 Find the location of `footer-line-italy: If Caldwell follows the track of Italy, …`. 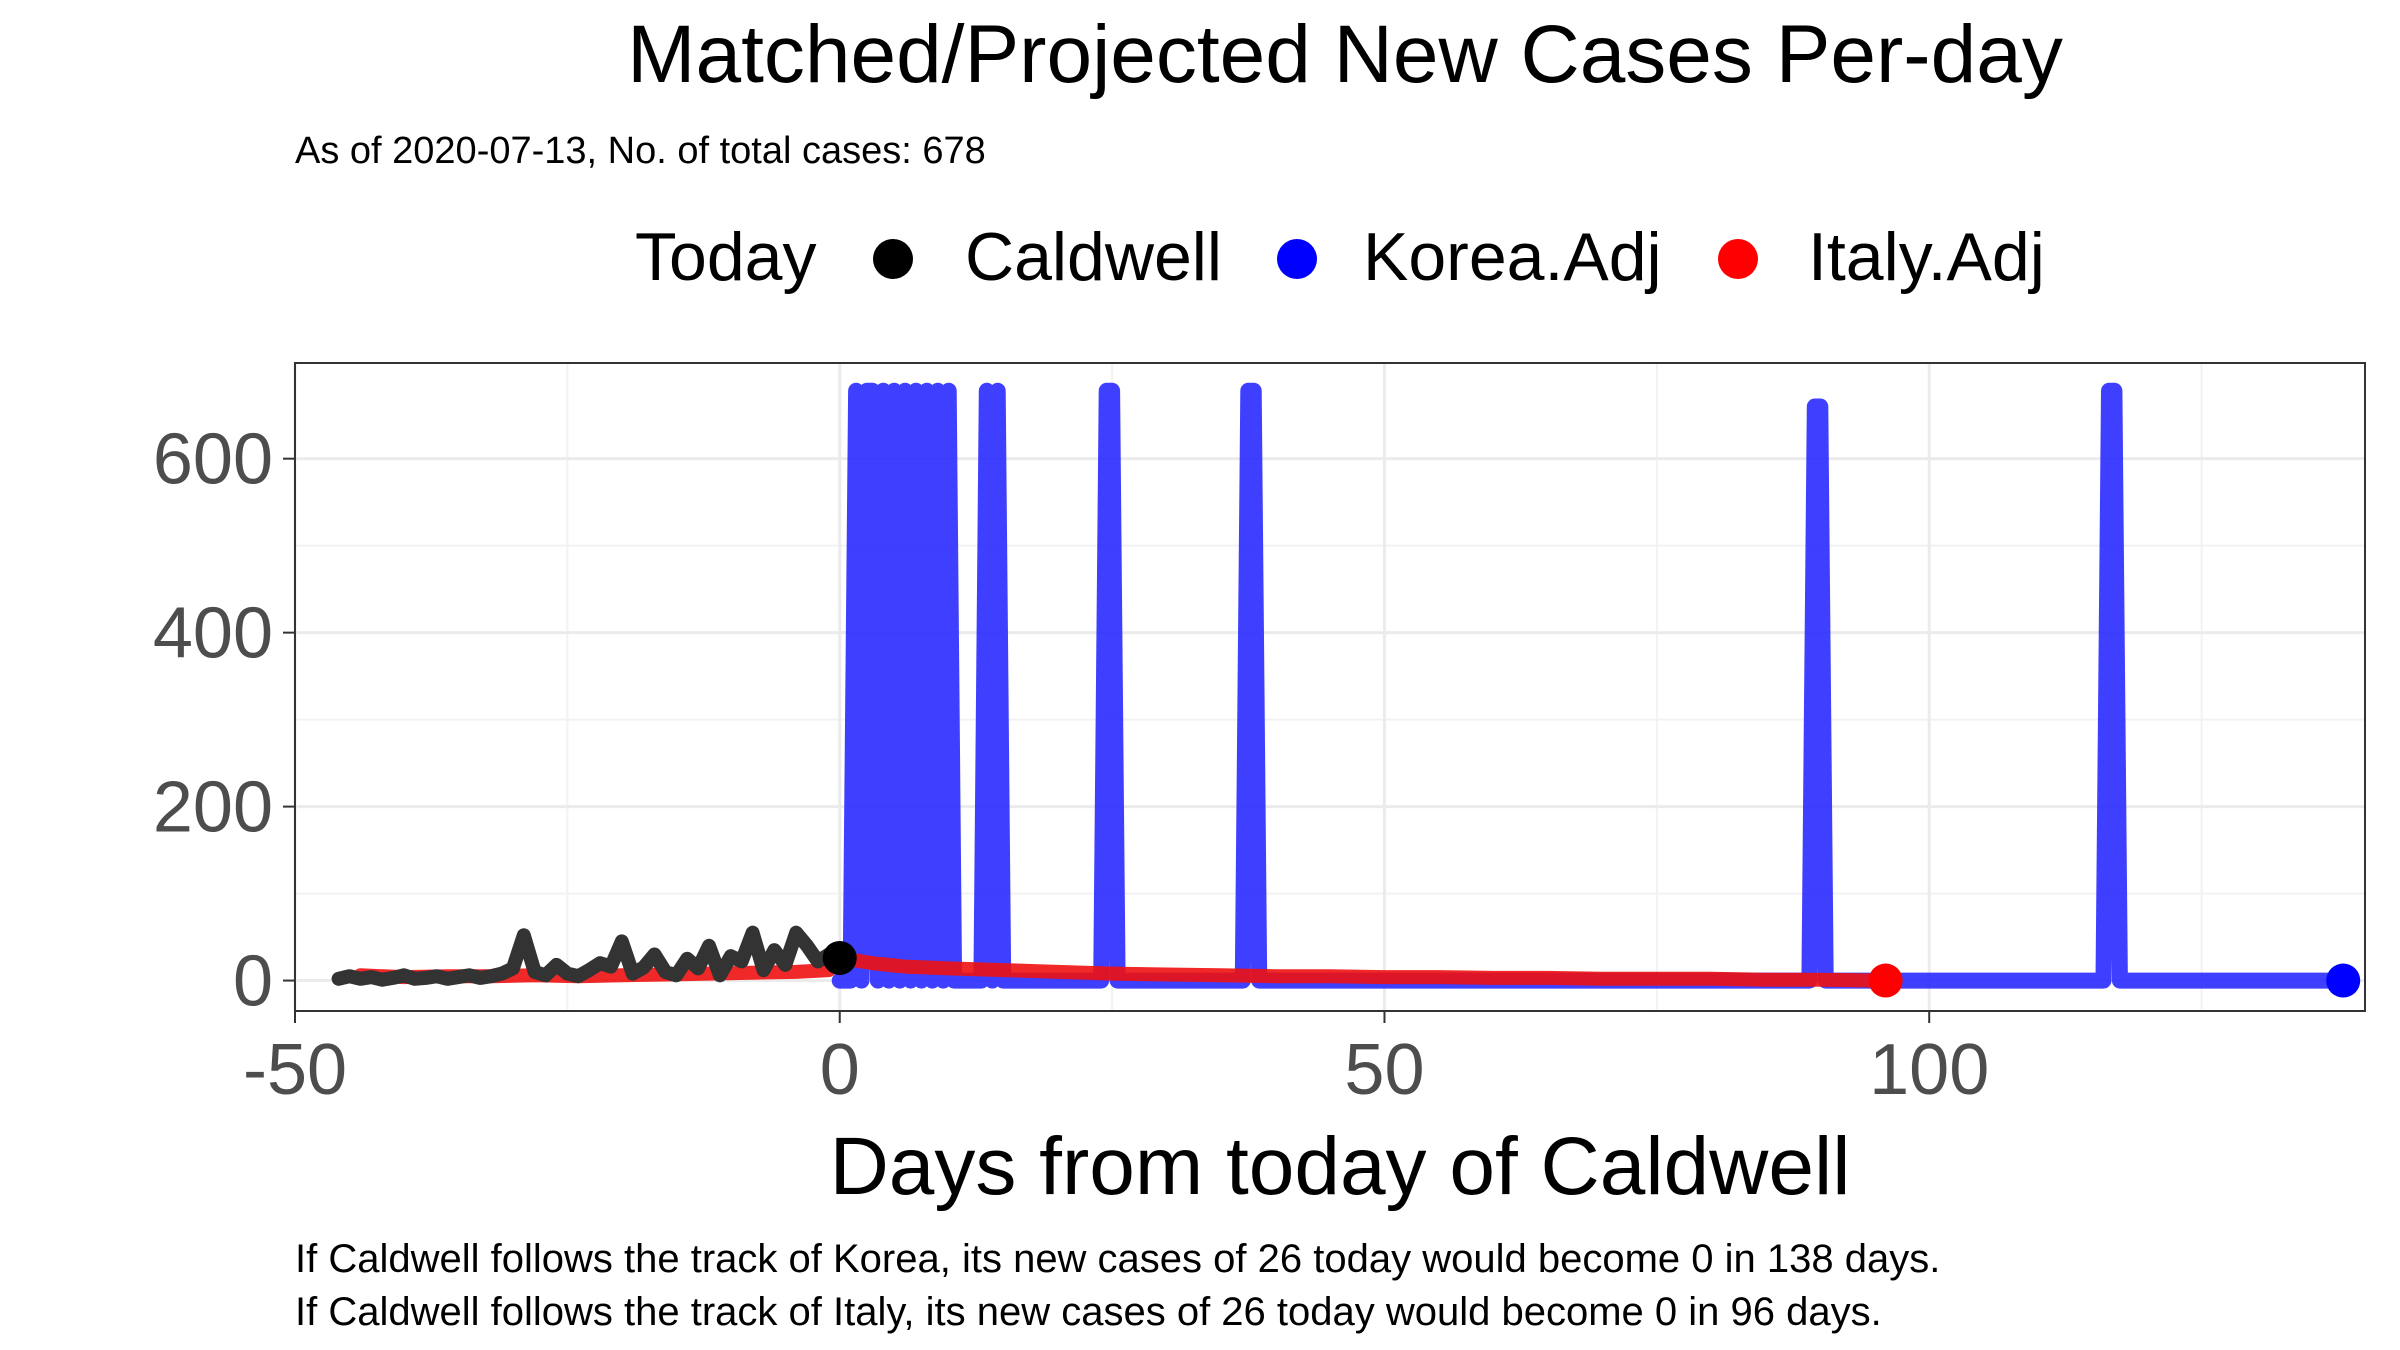

footer-line-italy: If Caldwell follows the track of Italy, … is located at coordinates (1088, 1312).